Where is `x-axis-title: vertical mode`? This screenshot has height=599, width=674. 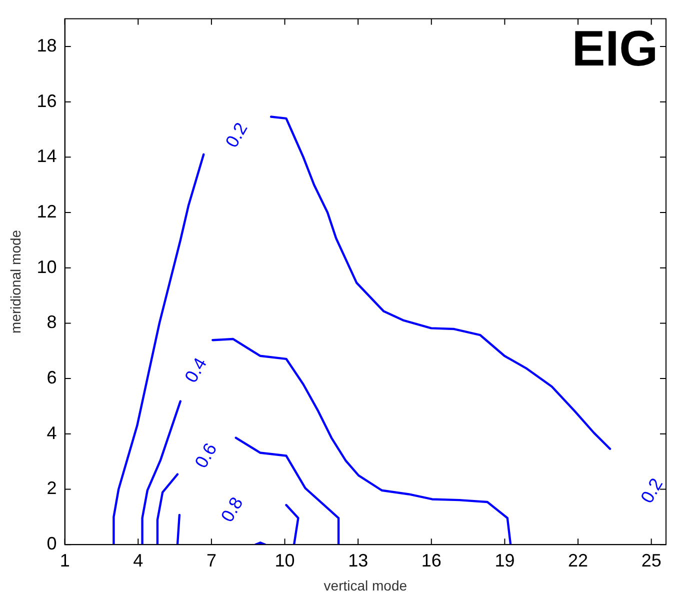 x-axis-title: vertical mode is located at coordinates (366, 585).